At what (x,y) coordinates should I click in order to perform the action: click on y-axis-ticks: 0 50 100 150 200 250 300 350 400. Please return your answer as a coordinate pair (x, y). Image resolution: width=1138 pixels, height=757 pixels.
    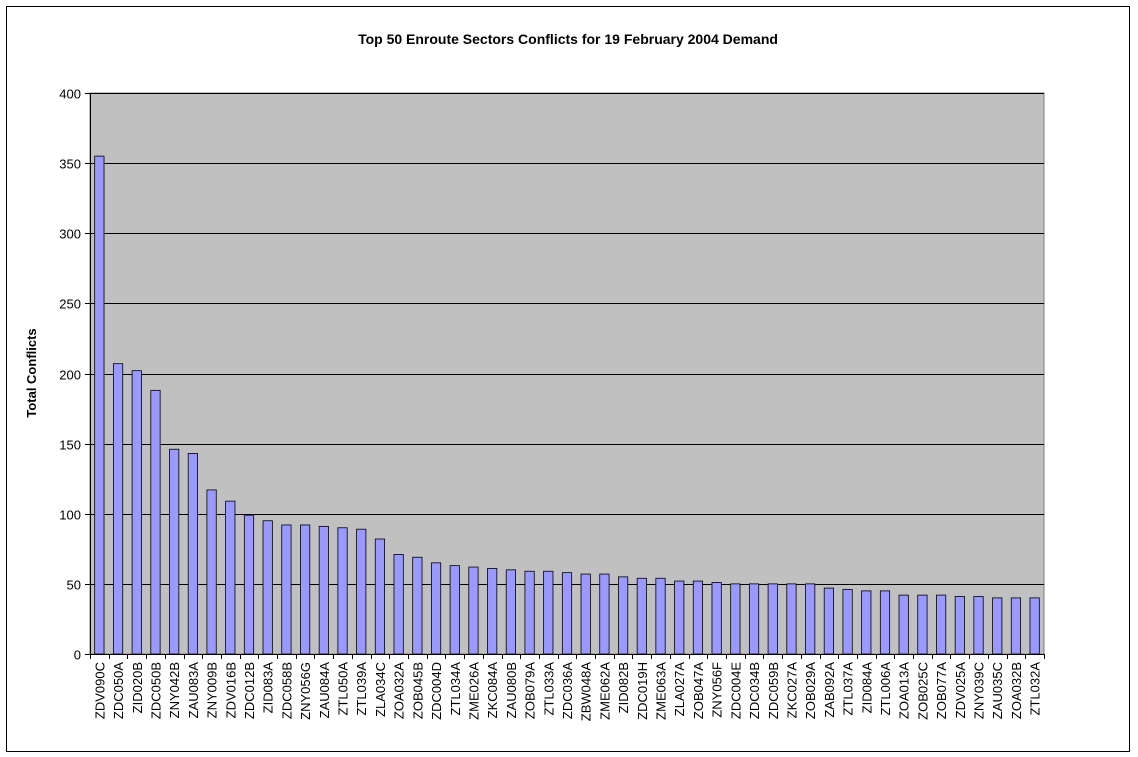
    Looking at the image, I should click on (74, 375).